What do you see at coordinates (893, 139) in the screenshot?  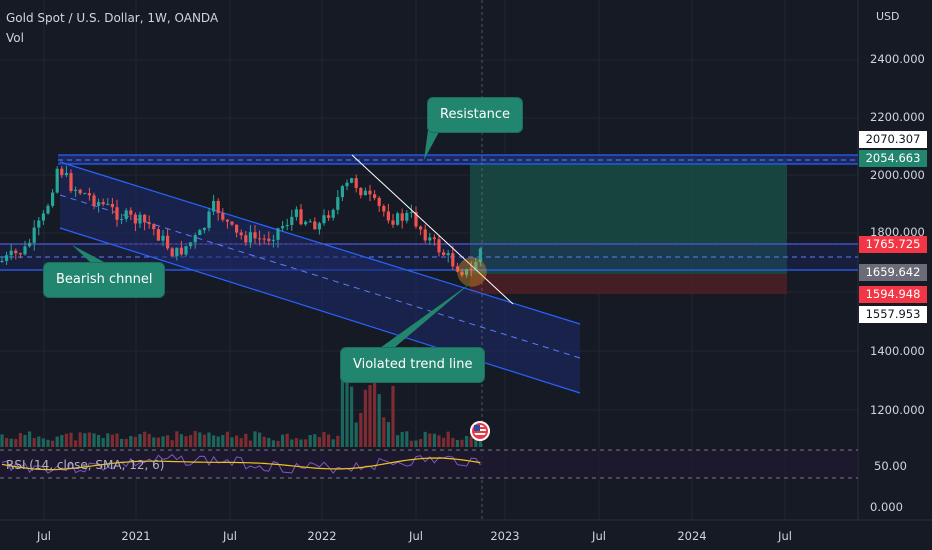 I see `price-box-high: 2070.307` at bounding box center [893, 139].